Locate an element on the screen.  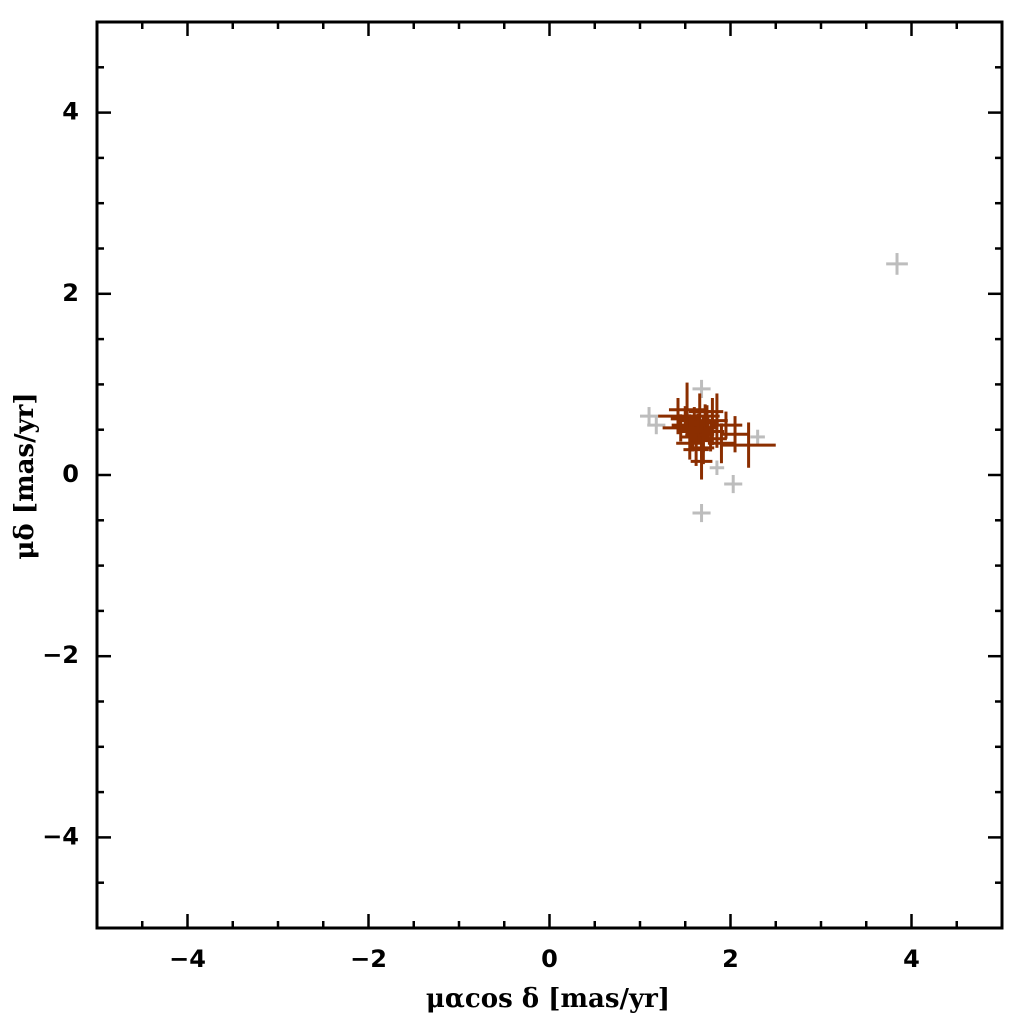
x-tick-label: 0 is located at coordinates (549, 959).